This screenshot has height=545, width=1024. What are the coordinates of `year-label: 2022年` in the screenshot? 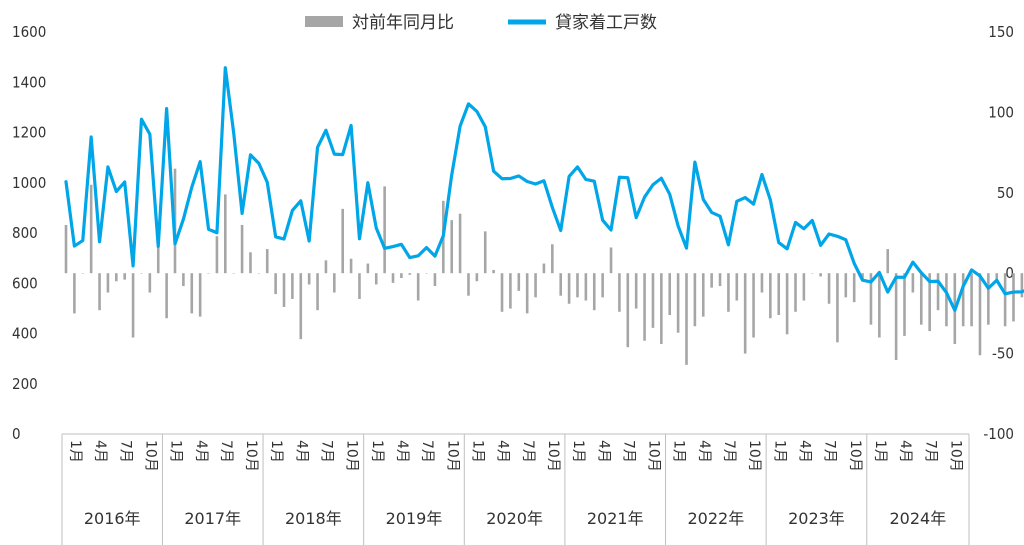 It's located at (715, 518).